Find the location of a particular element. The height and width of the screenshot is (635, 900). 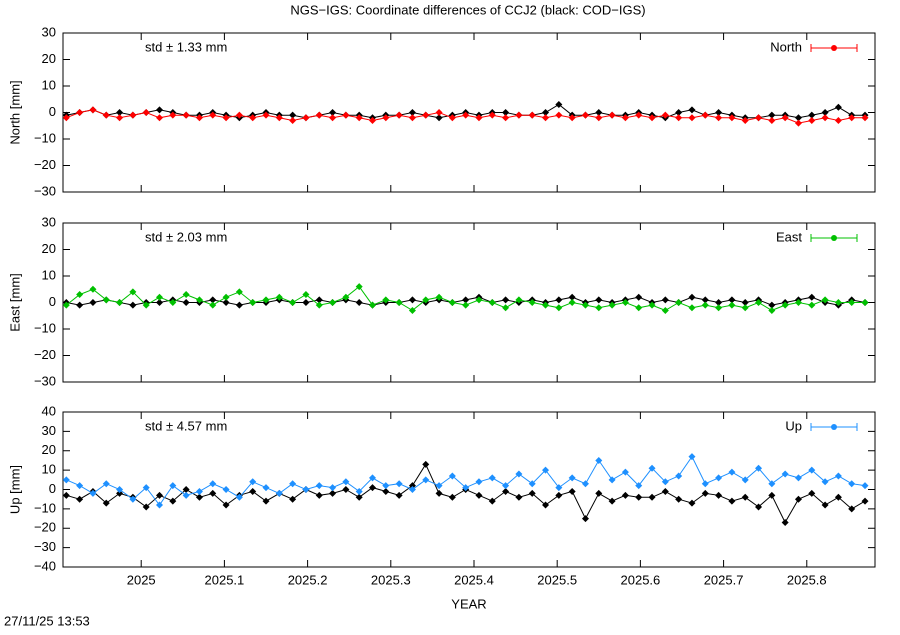

y-tick-label: 20 is located at coordinates (49, 449).